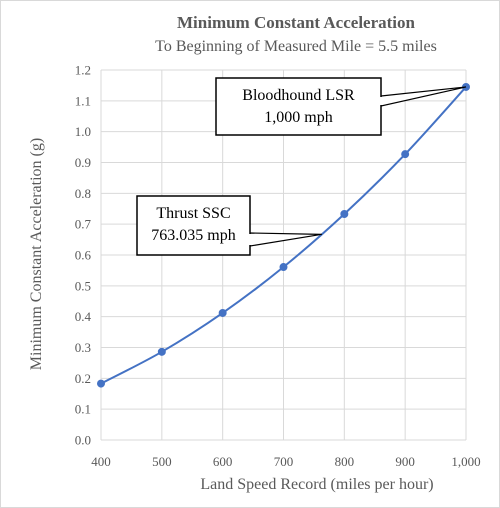  I want to click on y-tick-label: 0.0, so click(83, 440).